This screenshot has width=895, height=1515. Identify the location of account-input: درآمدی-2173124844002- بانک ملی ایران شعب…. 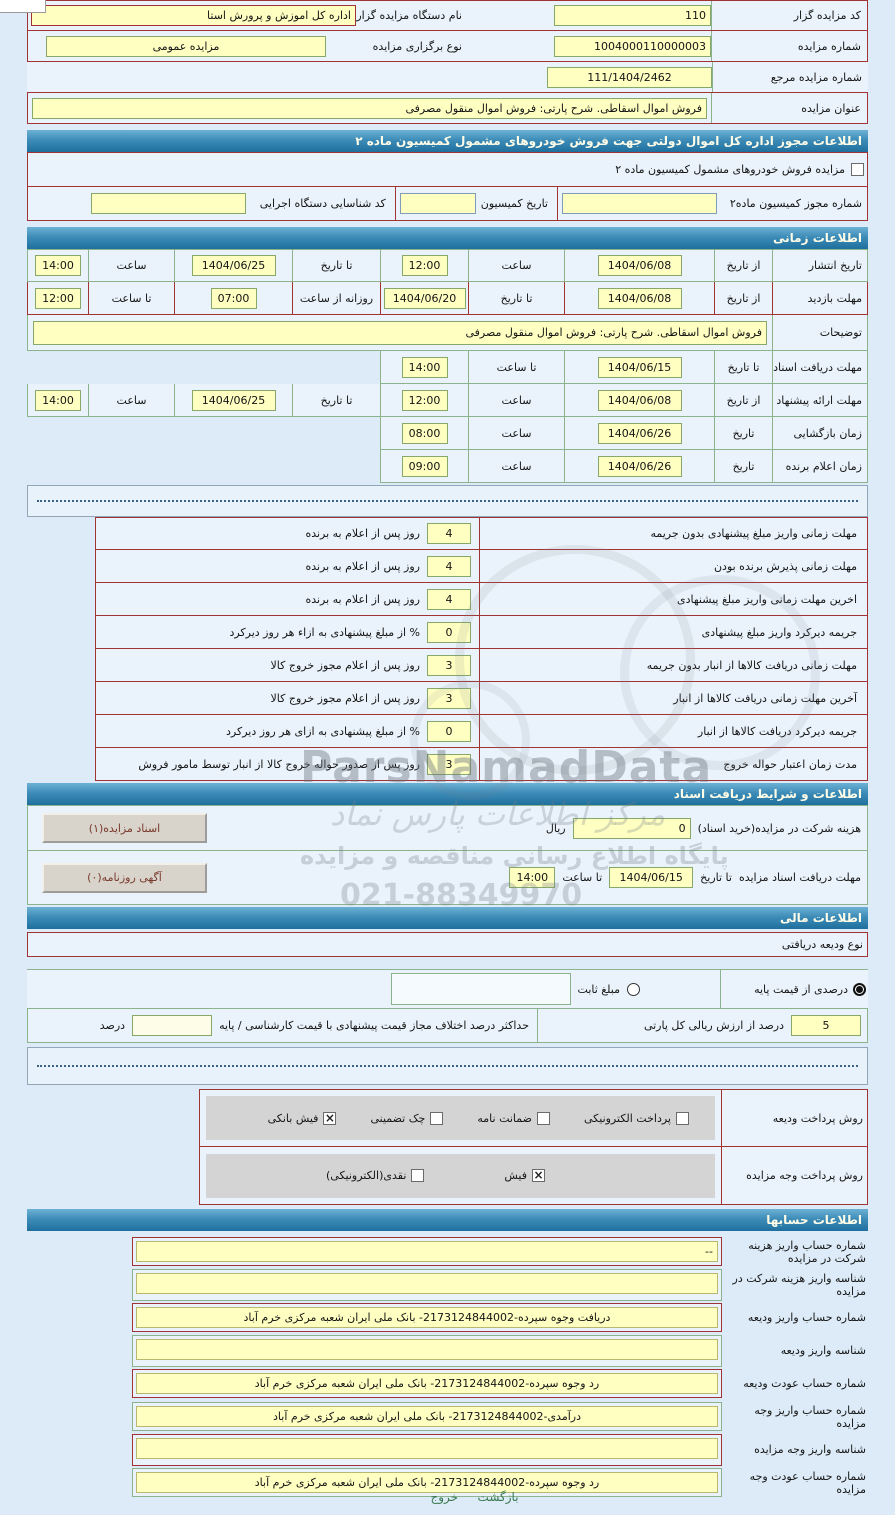
(427, 1416).